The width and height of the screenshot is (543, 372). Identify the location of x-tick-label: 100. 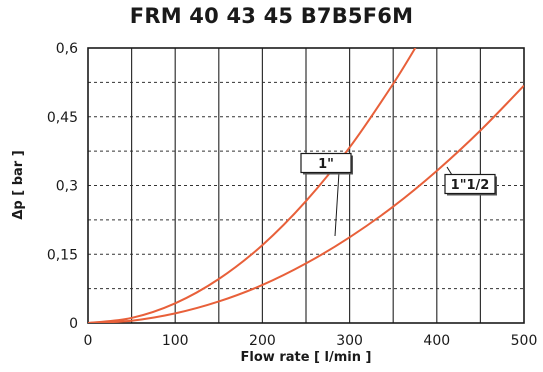
(175, 341).